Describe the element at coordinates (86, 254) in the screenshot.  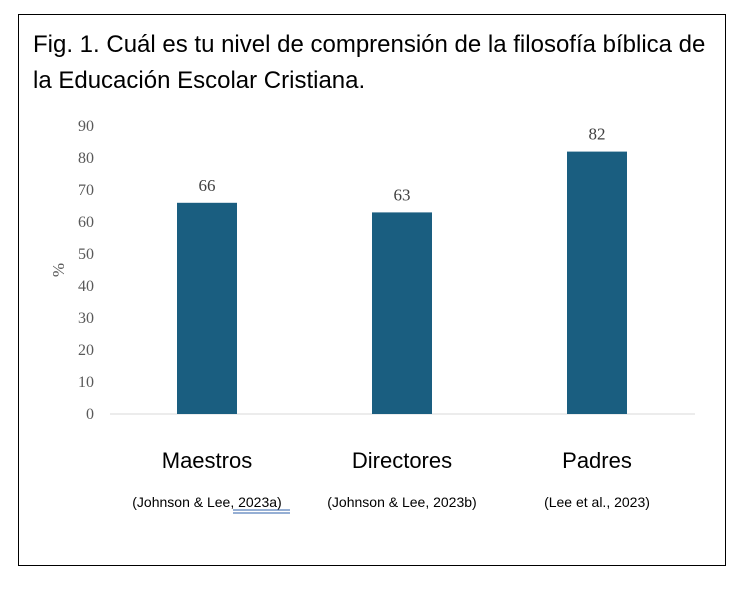
I see `y-tick-label: 50` at that location.